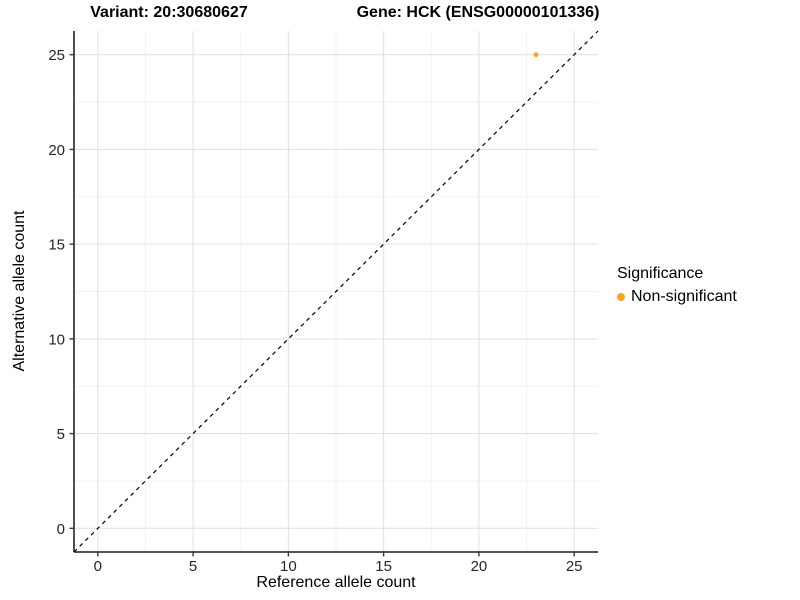 The image size is (800, 600). What do you see at coordinates (169, 12) in the screenshot?
I see `variant-title: Variant: 20:30680627` at bounding box center [169, 12].